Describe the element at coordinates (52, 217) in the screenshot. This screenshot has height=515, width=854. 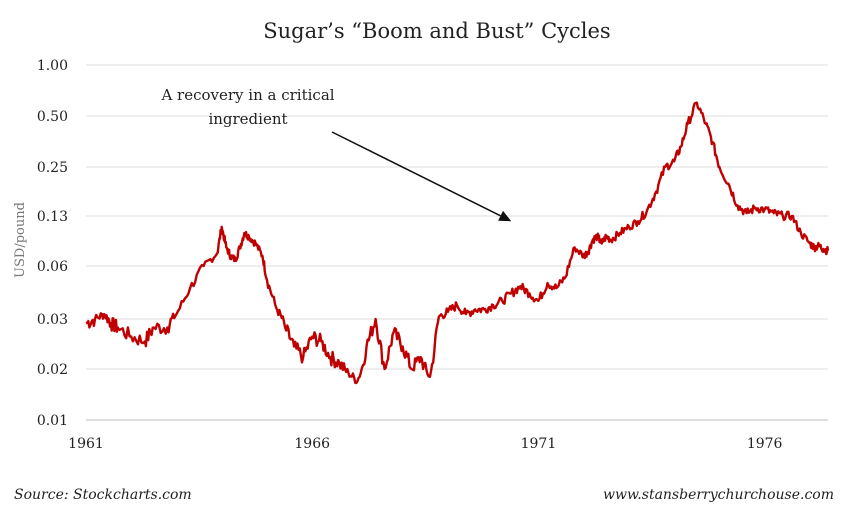
I see `y-tick-label: 0.13` at that location.